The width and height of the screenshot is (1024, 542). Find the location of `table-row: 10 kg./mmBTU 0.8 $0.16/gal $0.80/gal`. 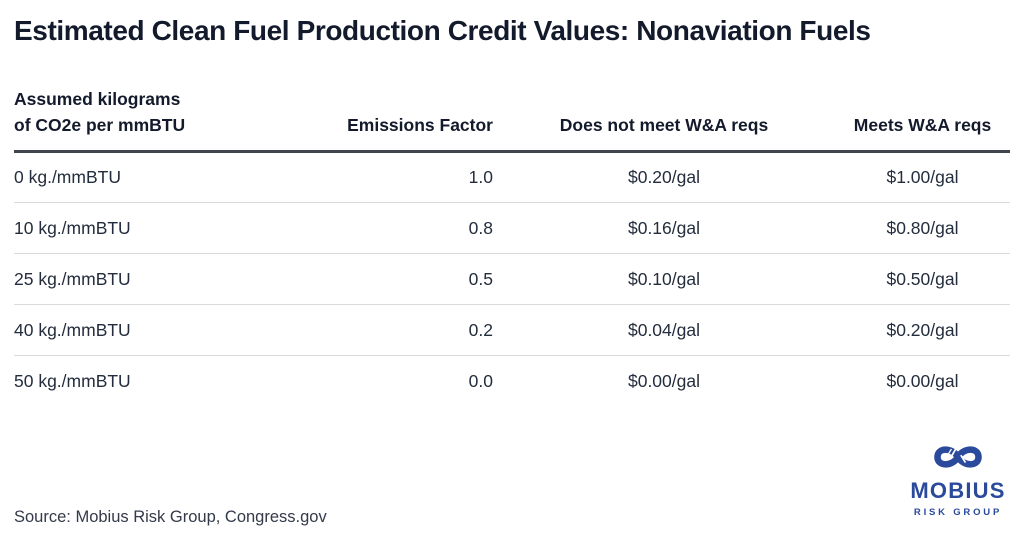

table-row: 10 kg./mmBTU 0.8 $0.16/gal $0.80/gal is located at coordinates (512, 228).